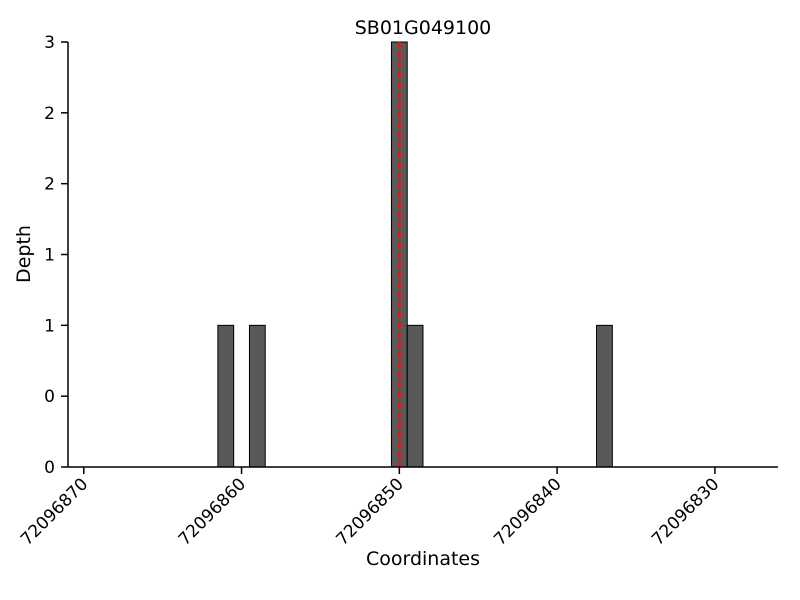  Describe the element at coordinates (423, 559) in the screenshot. I see `x-axis-label: Coordinates` at that location.